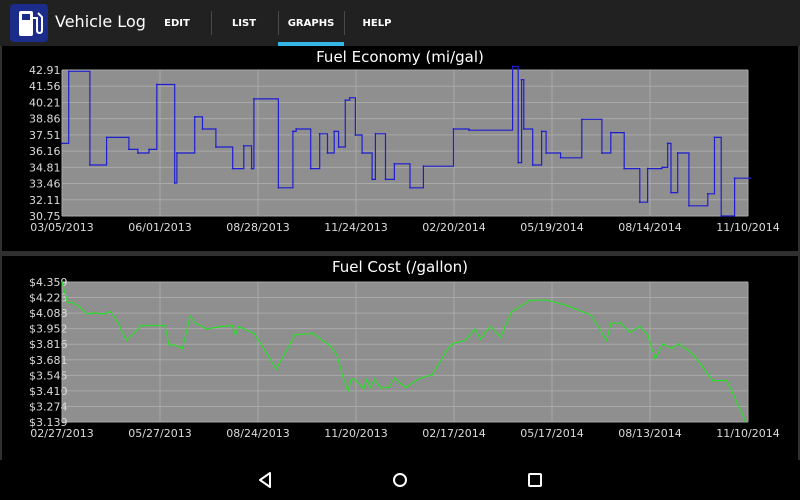 This screenshot has height=500, width=800. Describe the element at coordinates (45, 200) in the screenshot. I see `y-tick-label: 32.11` at that location.